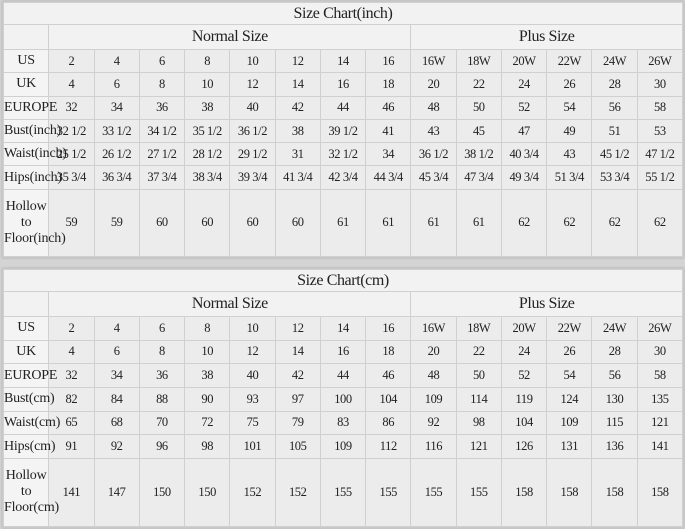  What do you see at coordinates (388, 131) in the screenshot?
I see `size-cell: 41` at bounding box center [388, 131].